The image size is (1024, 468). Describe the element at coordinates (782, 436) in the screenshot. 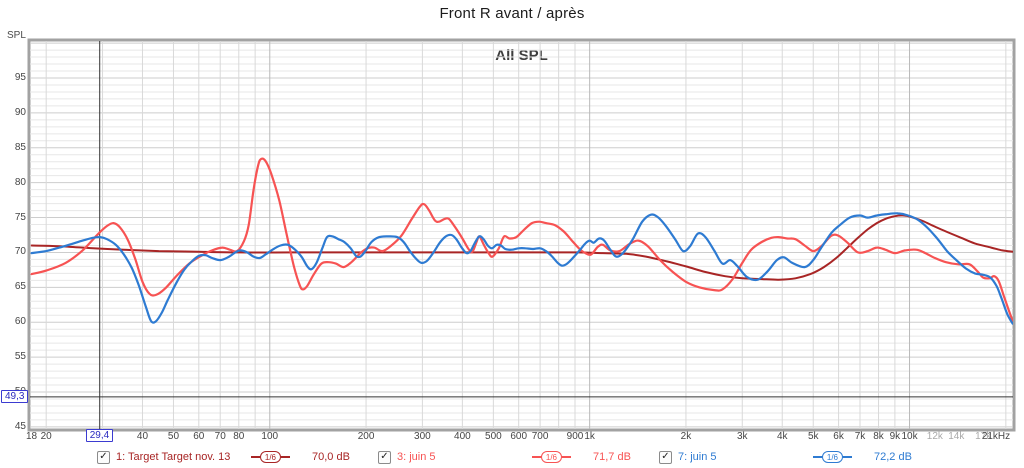

I see `x-axis-tick: 4k` at that location.